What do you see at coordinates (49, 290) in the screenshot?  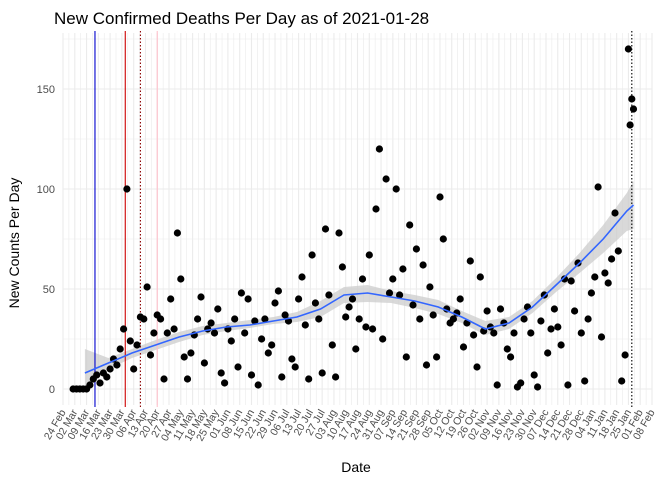 I see `y-tick-label: 50` at bounding box center [49, 290].